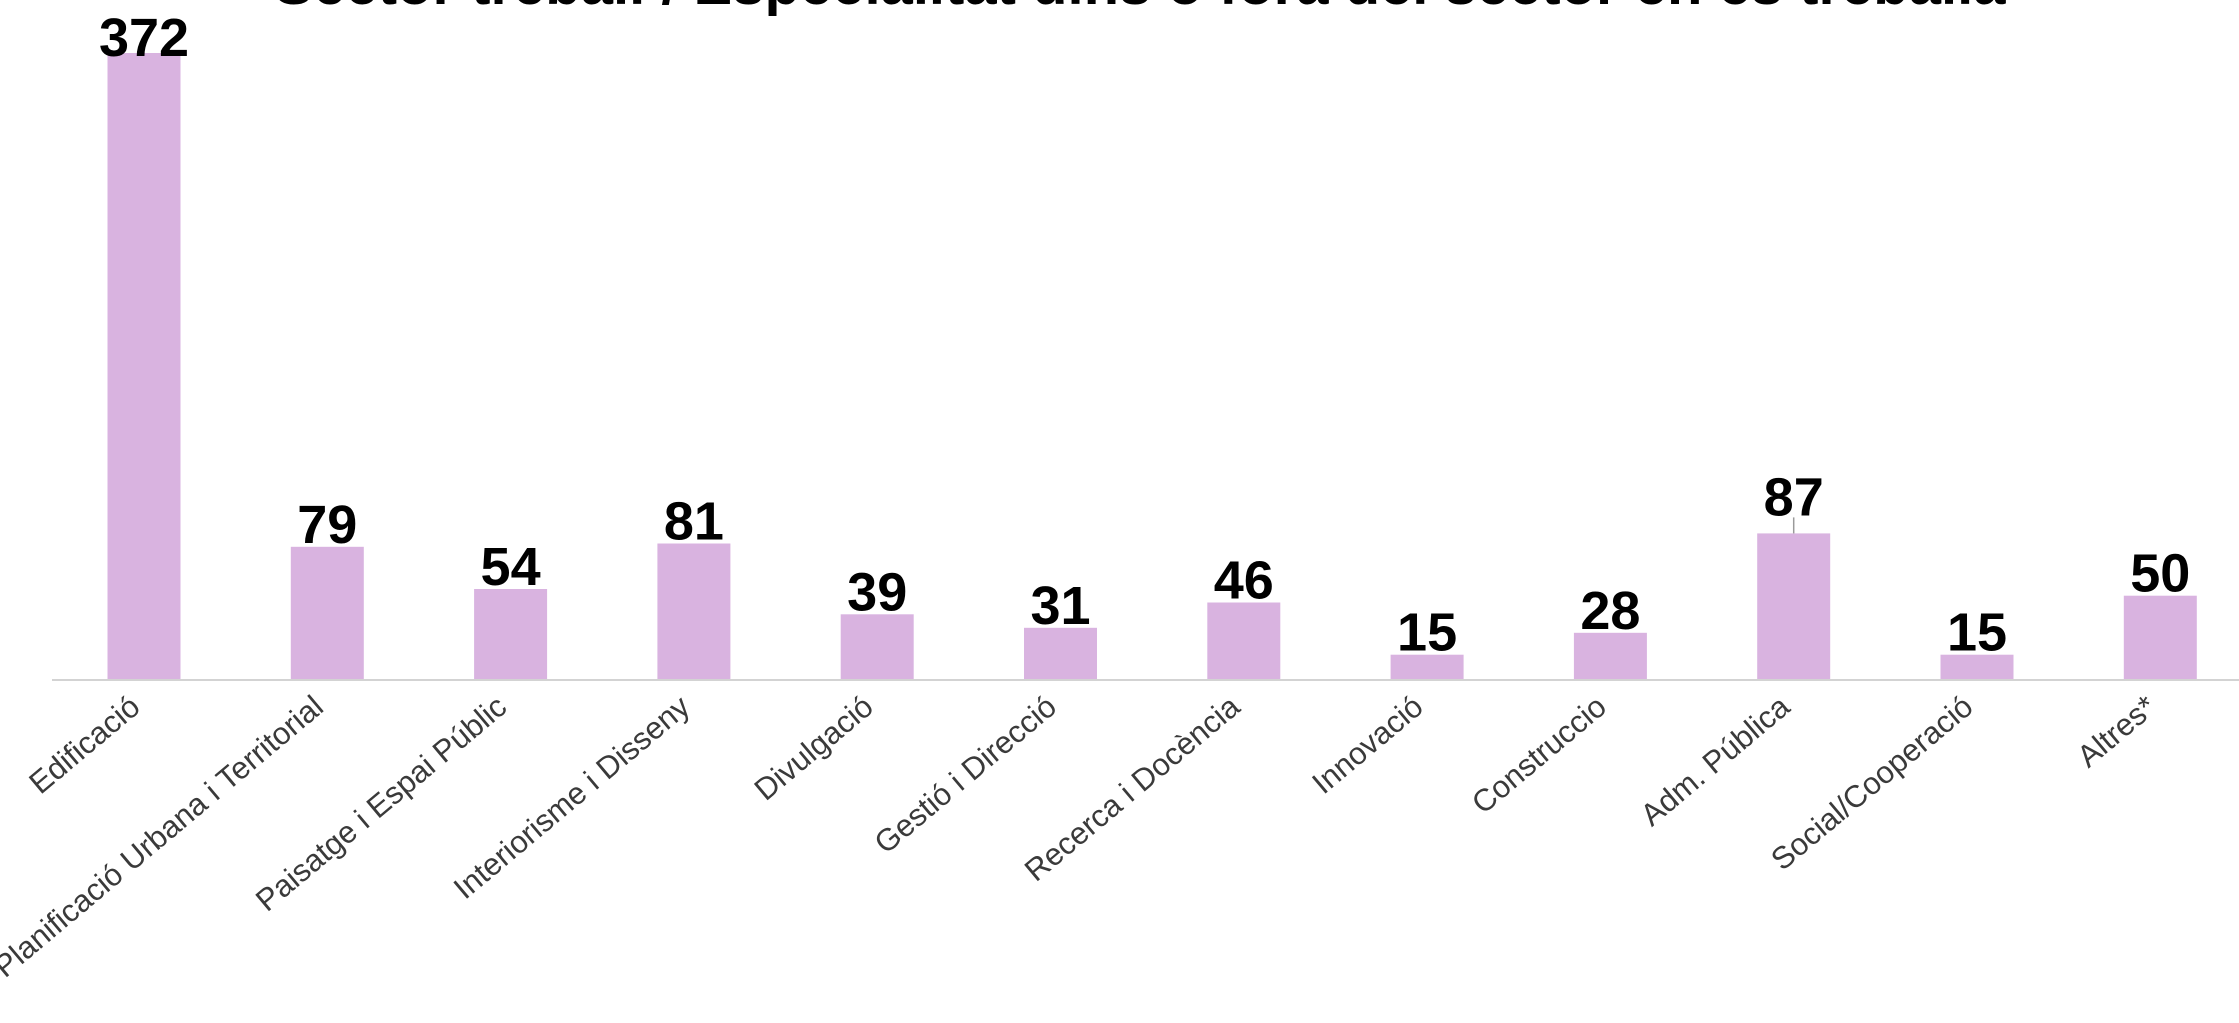  I want to click on category-label: Social/Cooperació, so click(1871, 783).